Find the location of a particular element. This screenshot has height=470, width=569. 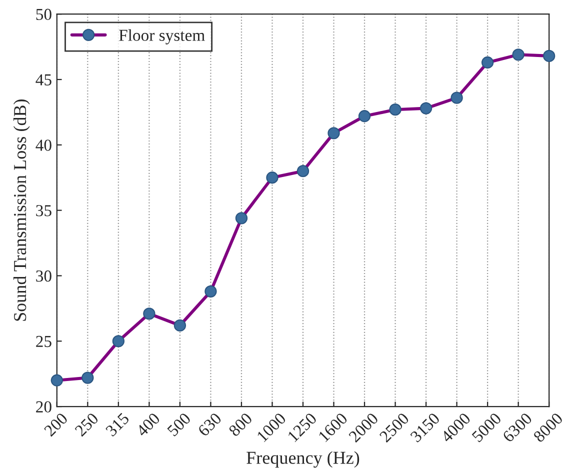

x-tick-label: 4000 is located at coordinates (456, 428).